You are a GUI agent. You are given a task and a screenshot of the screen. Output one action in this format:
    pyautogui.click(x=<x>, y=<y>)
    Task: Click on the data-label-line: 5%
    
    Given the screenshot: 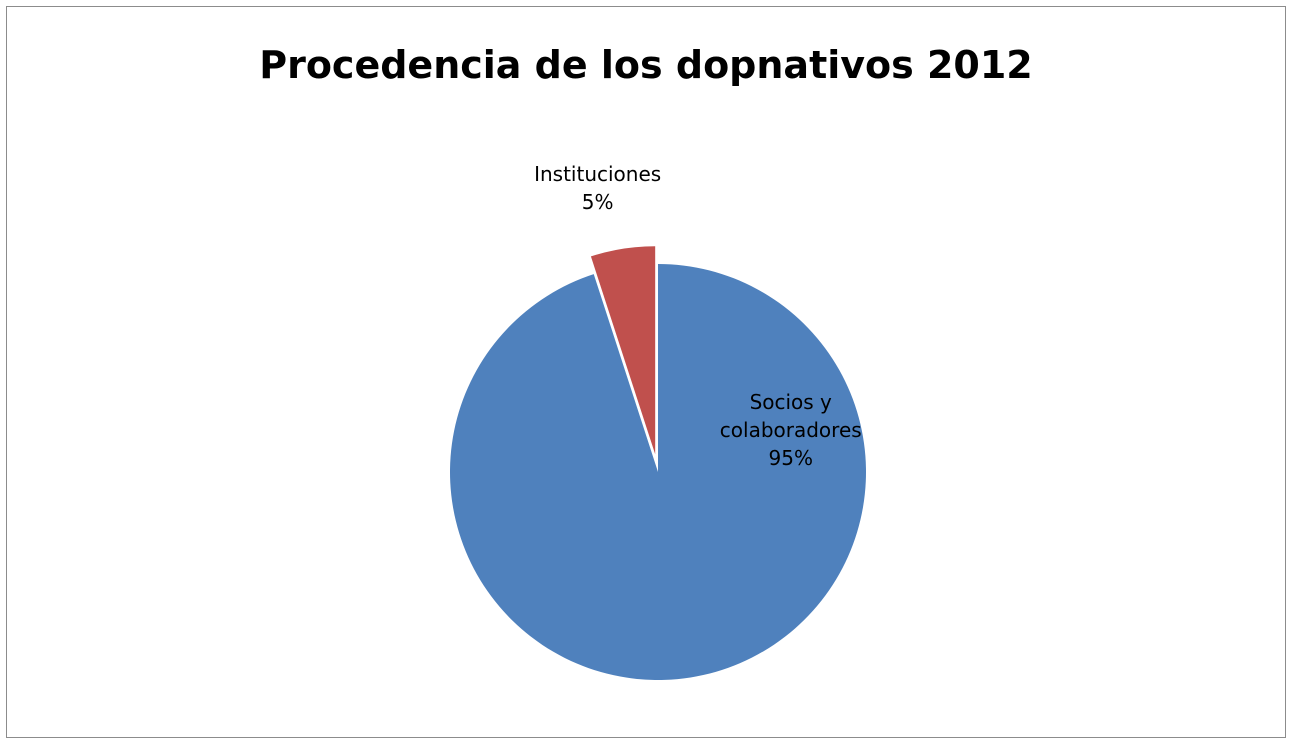 What is the action you would take?
    pyautogui.click(x=598, y=202)
    